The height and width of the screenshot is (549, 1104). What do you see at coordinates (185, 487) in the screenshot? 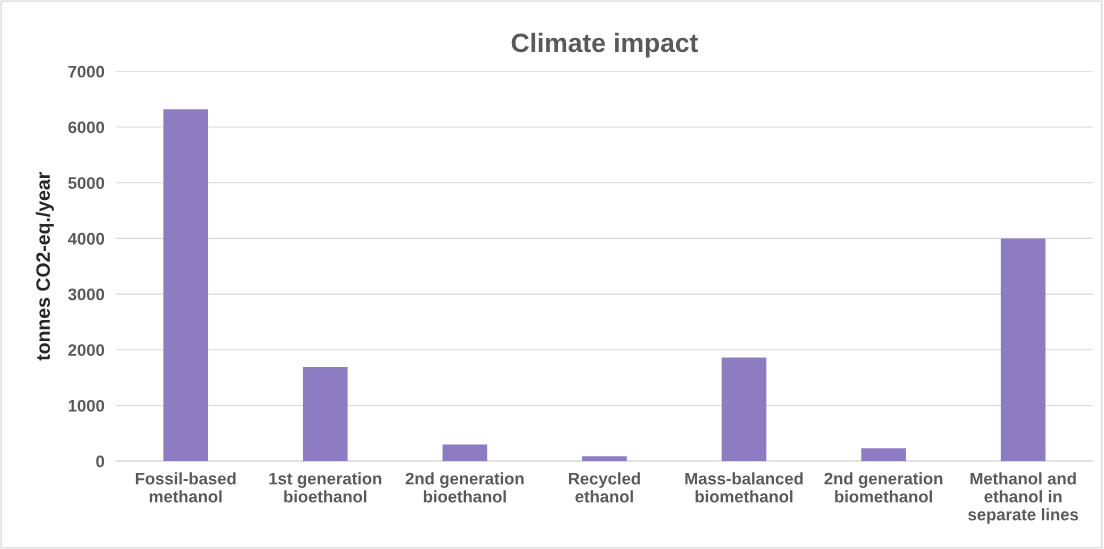
I see `x-tick-label: Fossil-based methanol` at bounding box center [185, 487].